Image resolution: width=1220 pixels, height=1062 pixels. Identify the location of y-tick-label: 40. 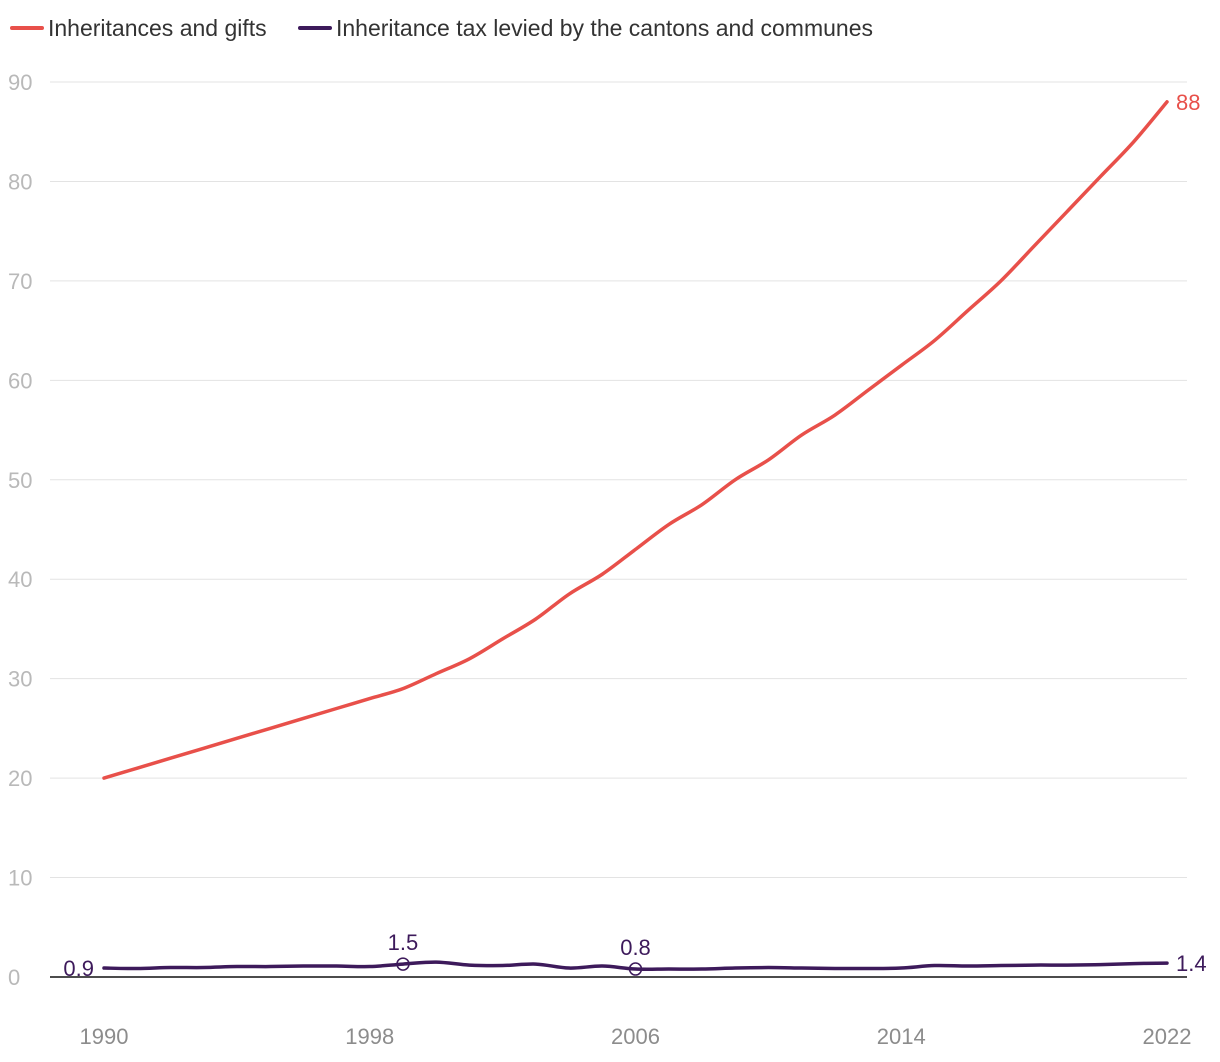
(20, 579).